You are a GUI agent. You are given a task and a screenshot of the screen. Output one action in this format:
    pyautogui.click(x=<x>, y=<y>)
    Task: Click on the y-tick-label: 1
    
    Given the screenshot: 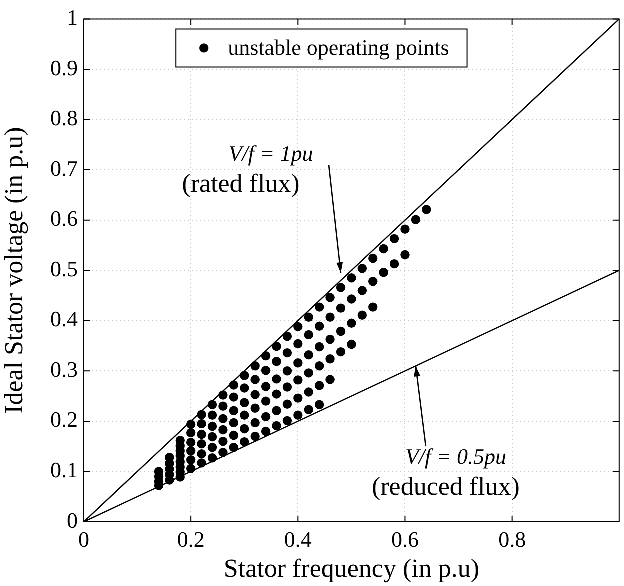 What is the action you would take?
    pyautogui.click(x=72, y=17)
    